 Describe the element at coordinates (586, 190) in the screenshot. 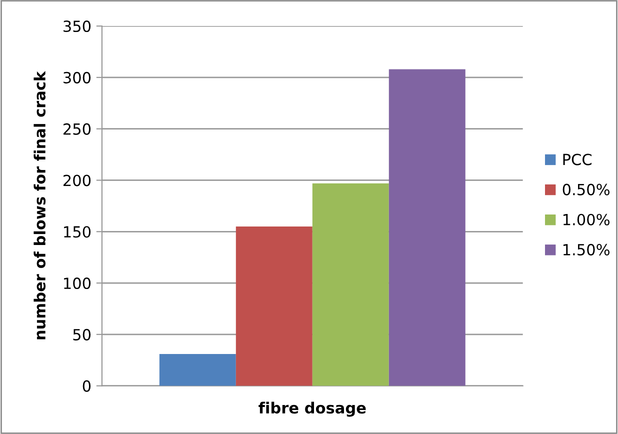

I see `legend-label: 0.50%` at that location.